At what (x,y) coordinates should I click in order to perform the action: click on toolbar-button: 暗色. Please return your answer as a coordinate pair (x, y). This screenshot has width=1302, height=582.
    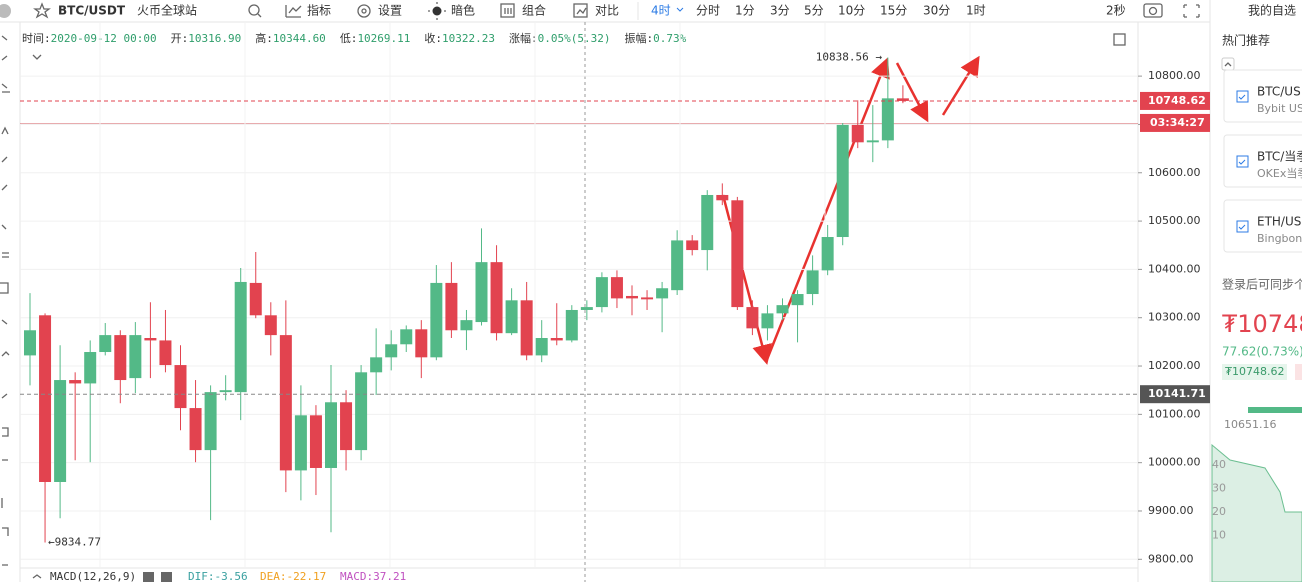
    Looking at the image, I should click on (463, 10).